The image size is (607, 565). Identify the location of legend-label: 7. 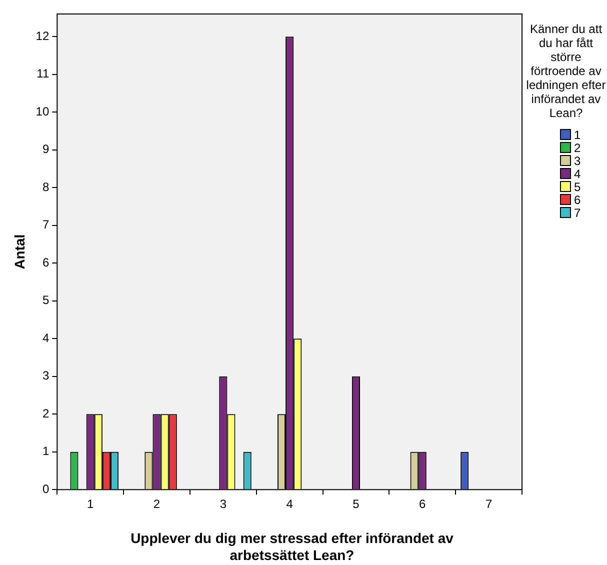
(577, 213).